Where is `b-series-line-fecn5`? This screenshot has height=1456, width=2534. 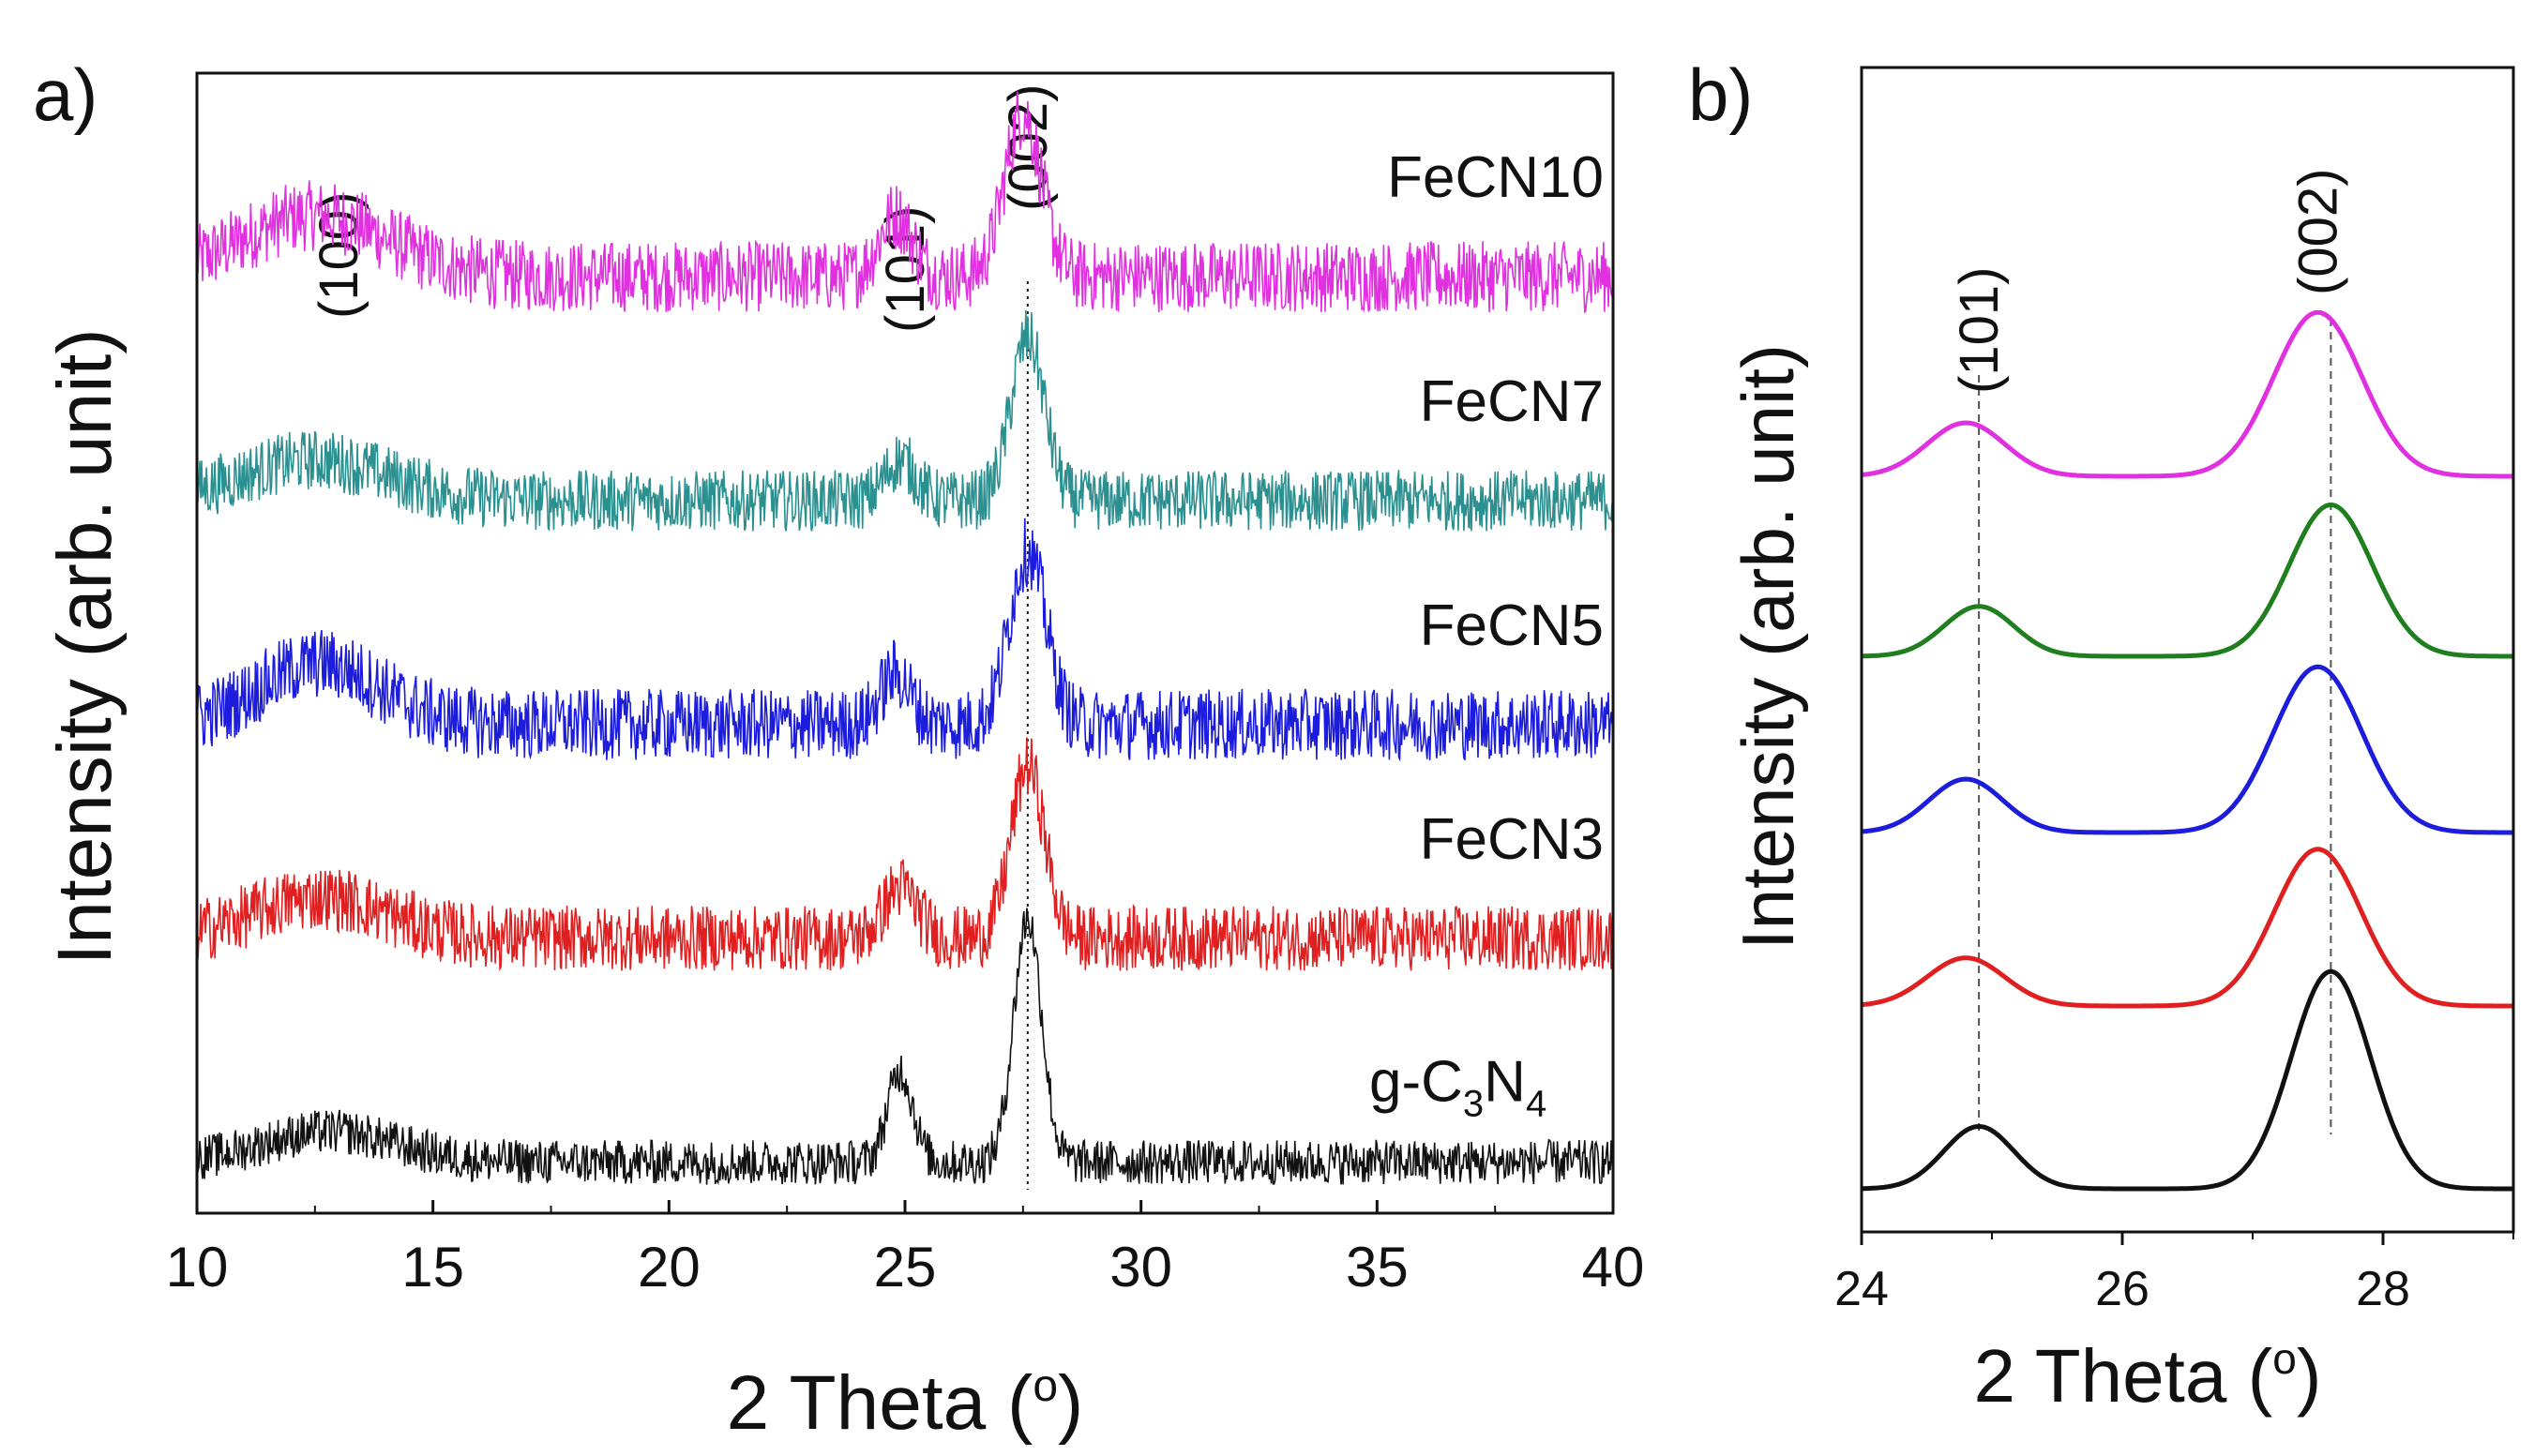
b-series-line-fecn5 is located at coordinates (2187, 749).